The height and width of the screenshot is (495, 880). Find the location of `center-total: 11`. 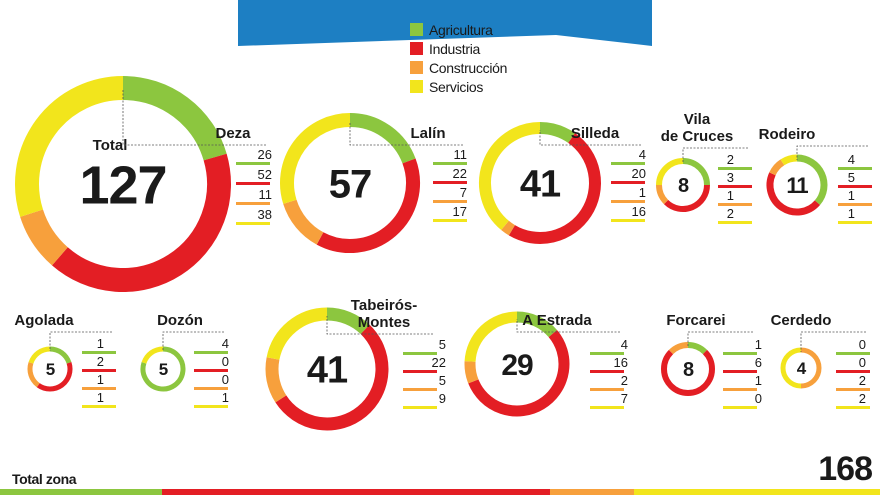

center-total: 11 is located at coordinates (797, 185).